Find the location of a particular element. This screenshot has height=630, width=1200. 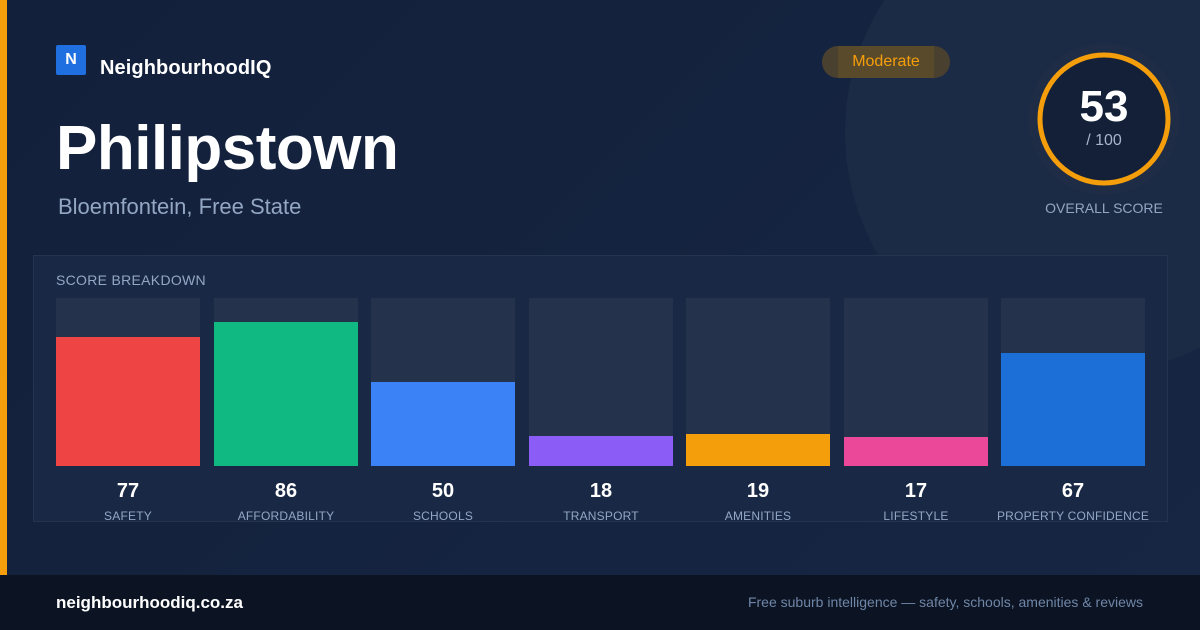

brand-logo-icon: N is located at coordinates (71, 60).